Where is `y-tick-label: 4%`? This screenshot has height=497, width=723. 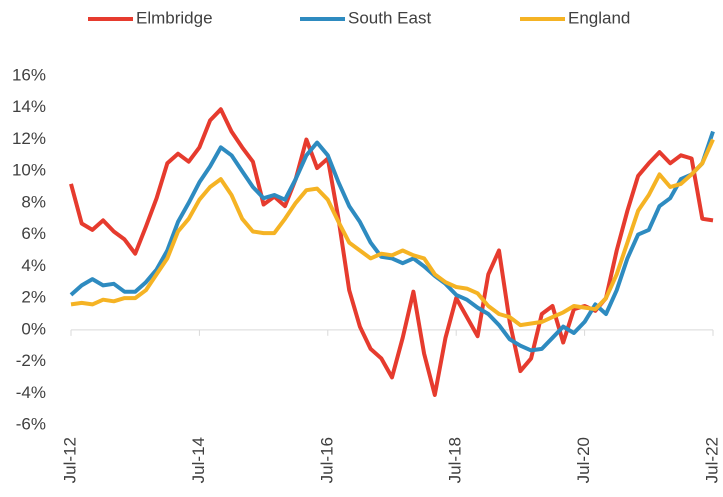 y-tick-label: 4% is located at coordinates (33, 265).